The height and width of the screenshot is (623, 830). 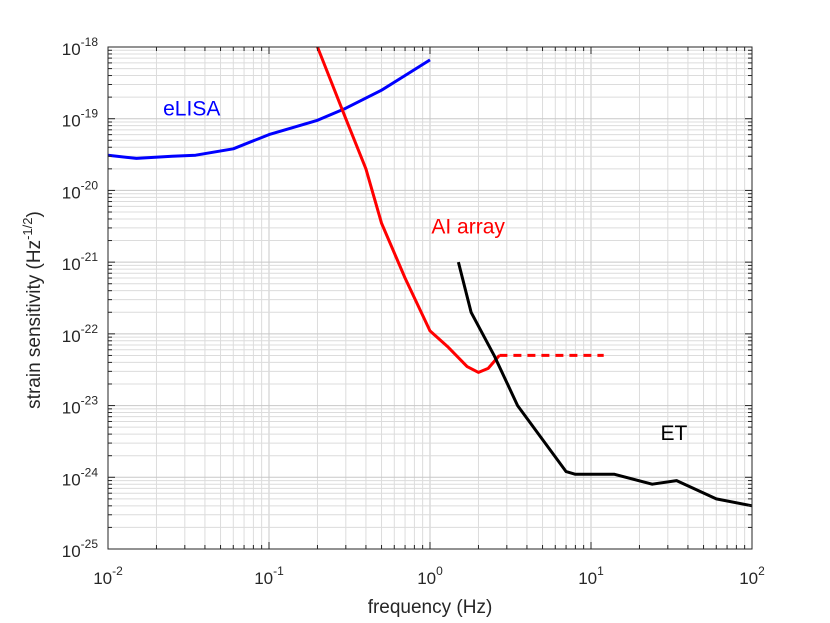 What do you see at coordinates (439, 571) in the screenshot?
I see `x-tick-label-exp: 0` at bounding box center [439, 571].